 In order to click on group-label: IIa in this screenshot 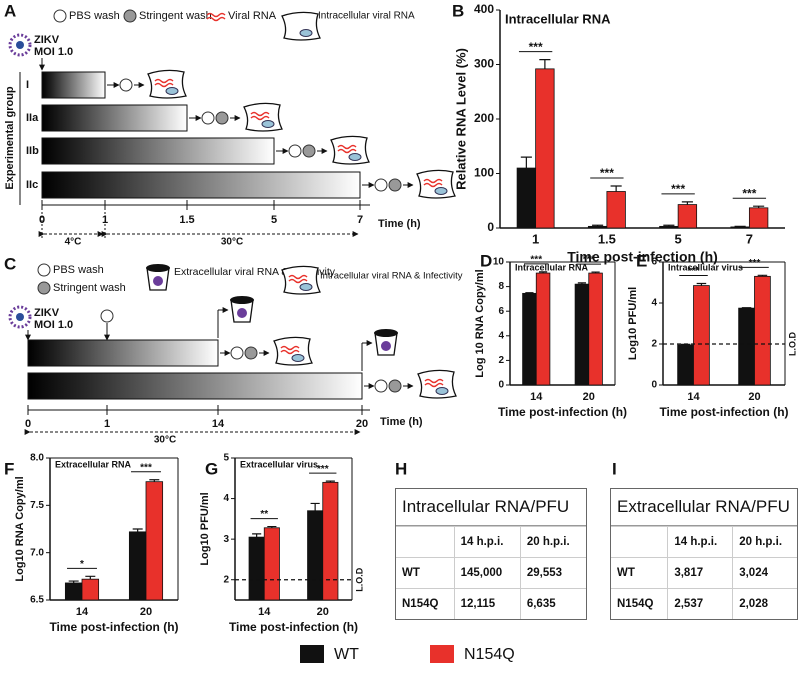, I will do `click(32, 118)`.